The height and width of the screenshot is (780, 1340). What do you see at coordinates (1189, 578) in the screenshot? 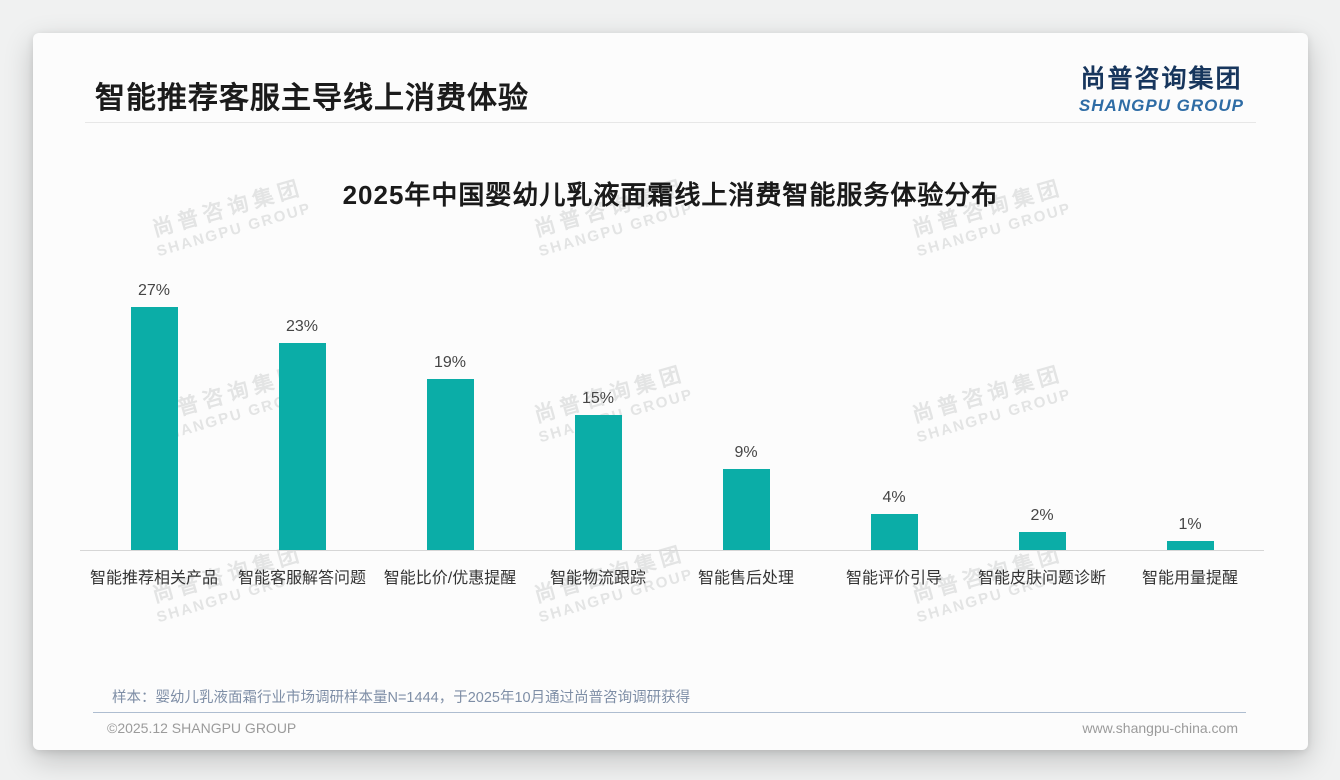
I see `category-label: 智能用量提醒` at bounding box center [1189, 578].